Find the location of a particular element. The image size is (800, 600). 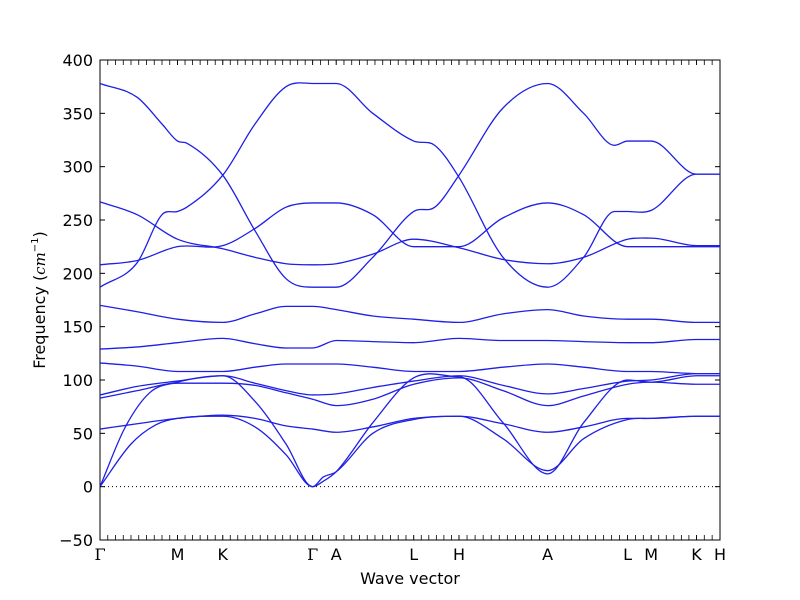

x-axis-label: Wave vector is located at coordinates (410, 578).